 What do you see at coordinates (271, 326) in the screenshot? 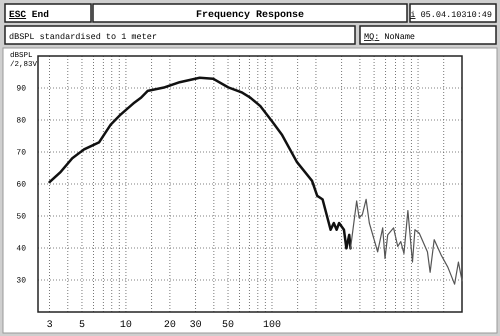
I see `x-tick-label: 100` at bounding box center [271, 326].